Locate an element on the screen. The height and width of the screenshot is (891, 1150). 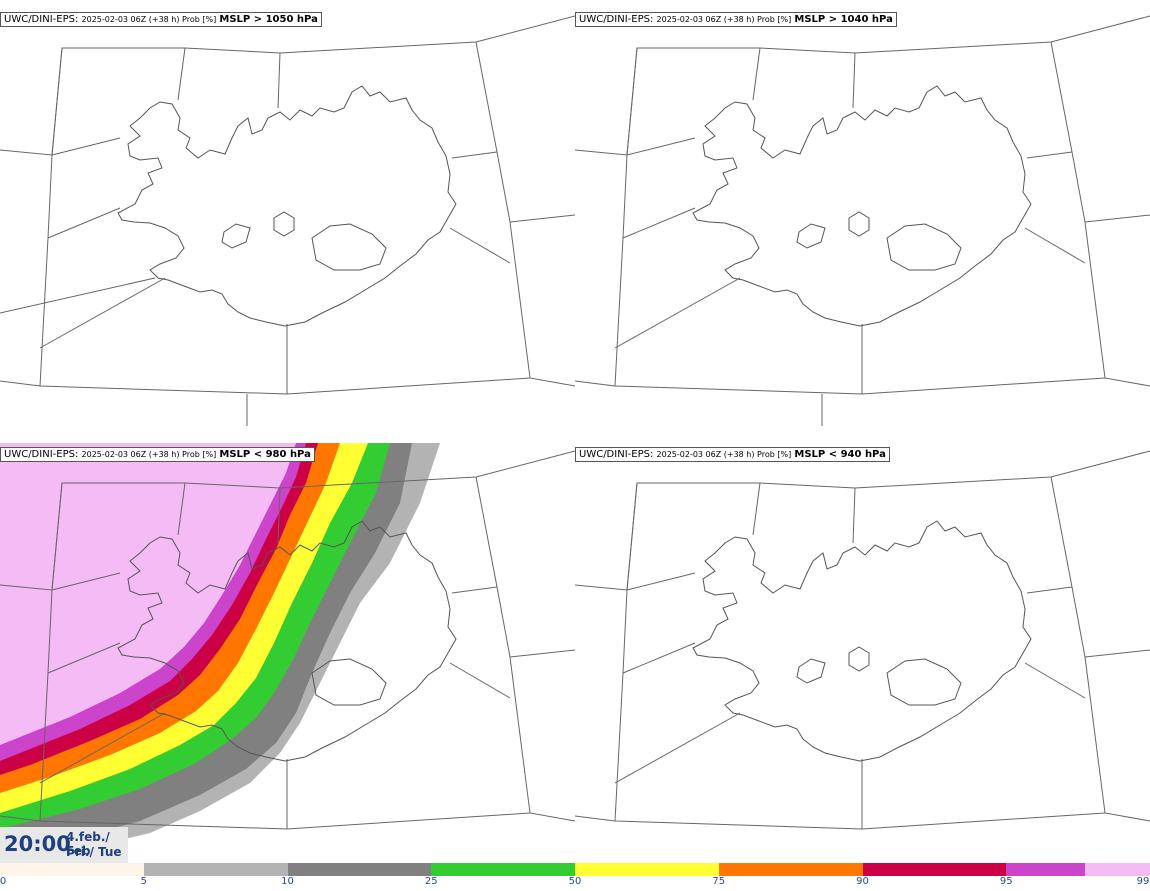
valid-weekday: Þri./ Tue is located at coordinates (94, 852).